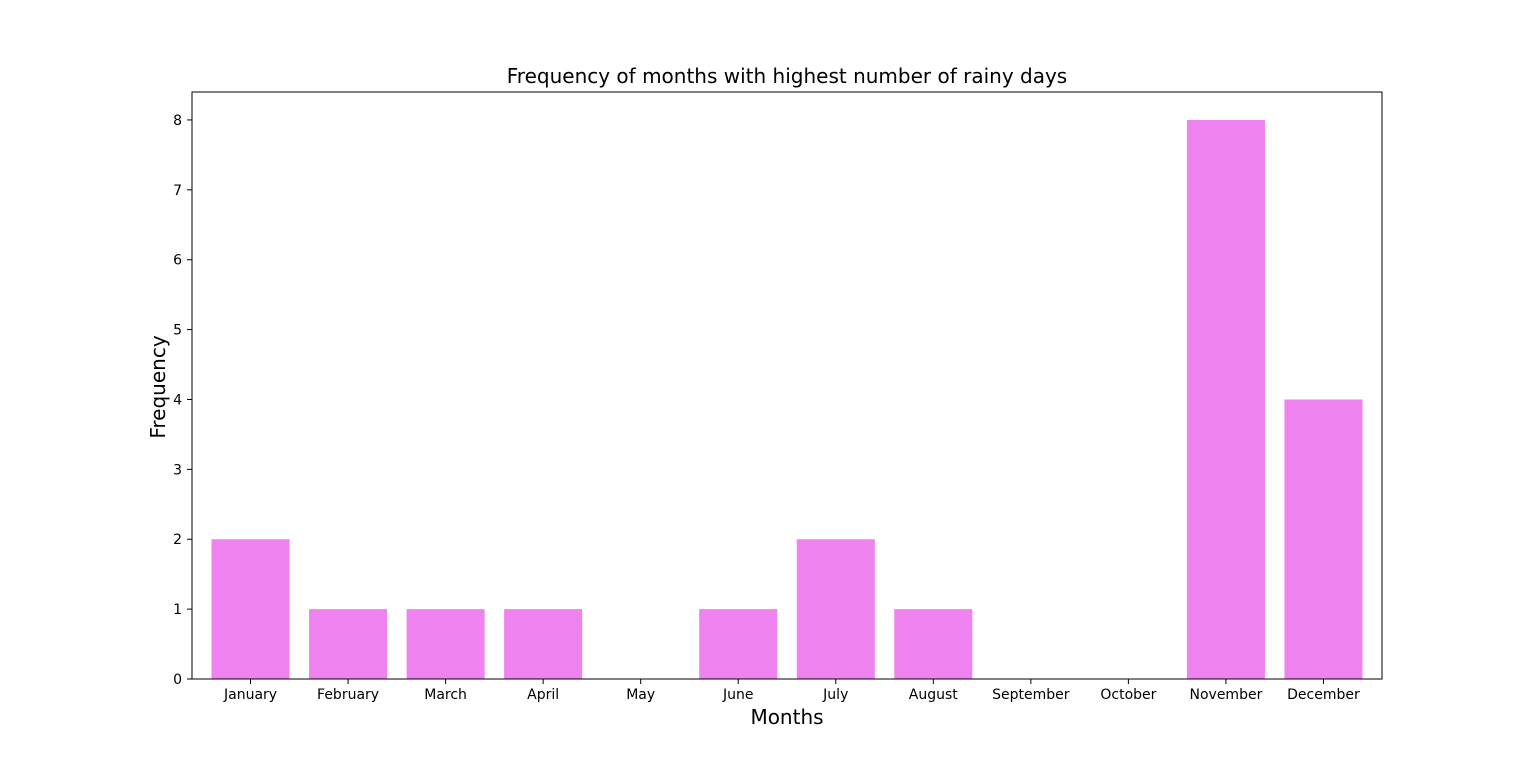  I want to click on x-tick-label: August, so click(934, 695).